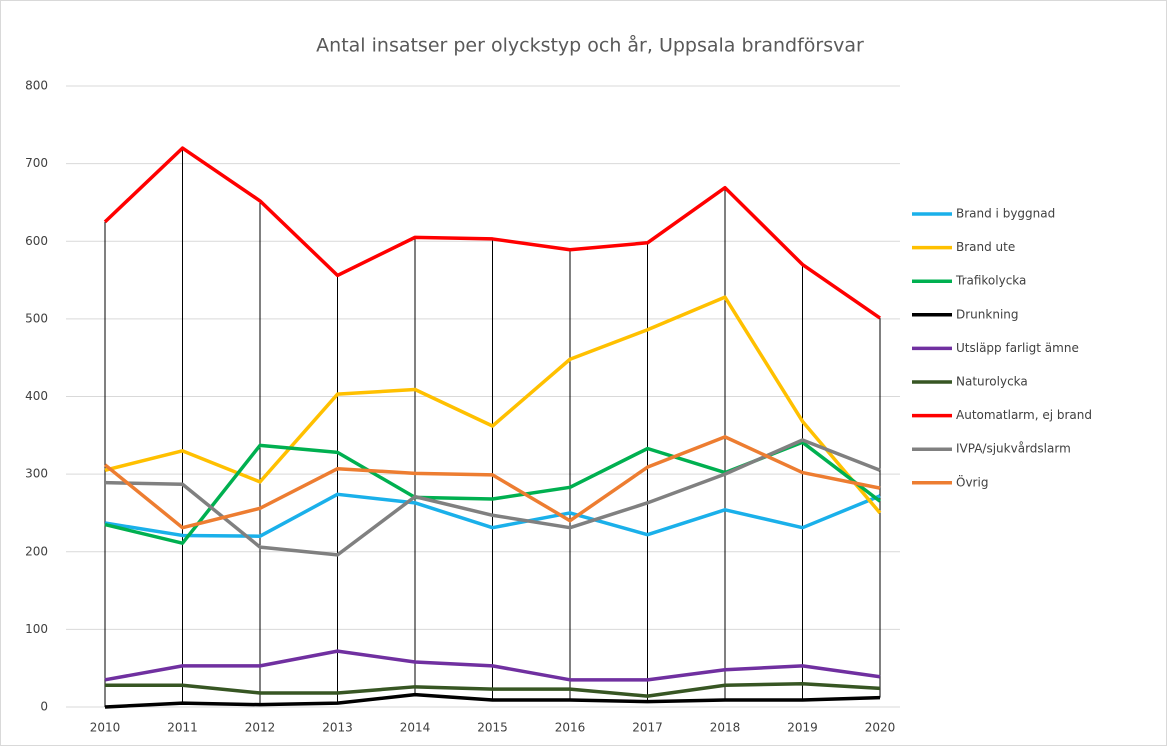 Image resolution: width=1167 pixels, height=746 pixels. Describe the element at coordinates (105, 728) in the screenshot. I see `x-tick-label: 2010` at that location.